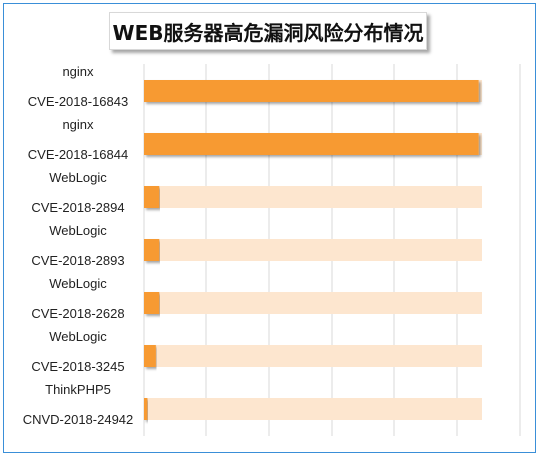 The height and width of the screenshot is (457, 541). I want to click on category-name-label: ThinkPHP5, so click(78, 389).